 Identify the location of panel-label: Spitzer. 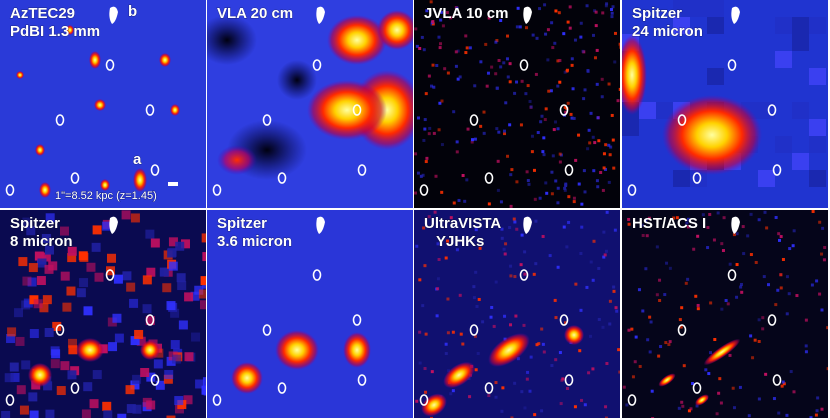
(242, 223).